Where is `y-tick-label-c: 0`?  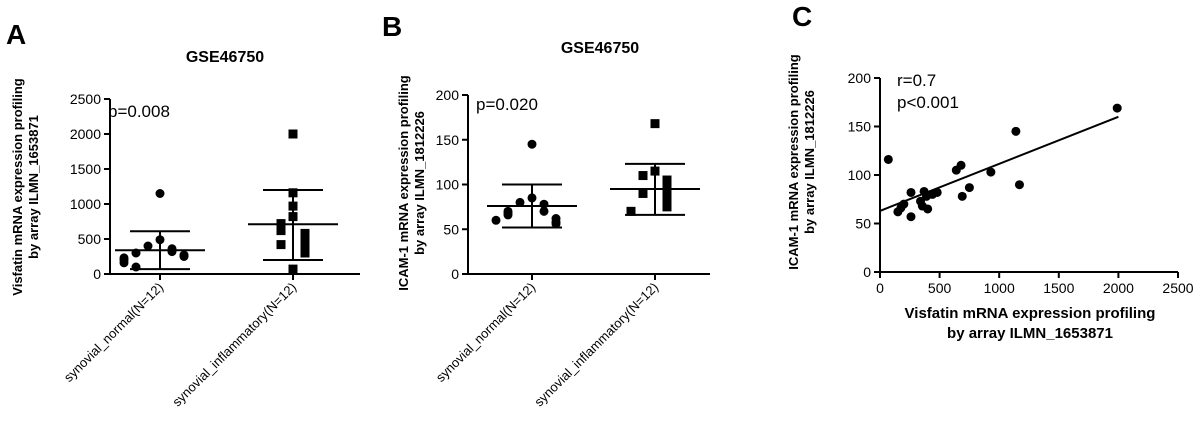 y-tick-label-c: 0 is located at coordinates (867, 272).